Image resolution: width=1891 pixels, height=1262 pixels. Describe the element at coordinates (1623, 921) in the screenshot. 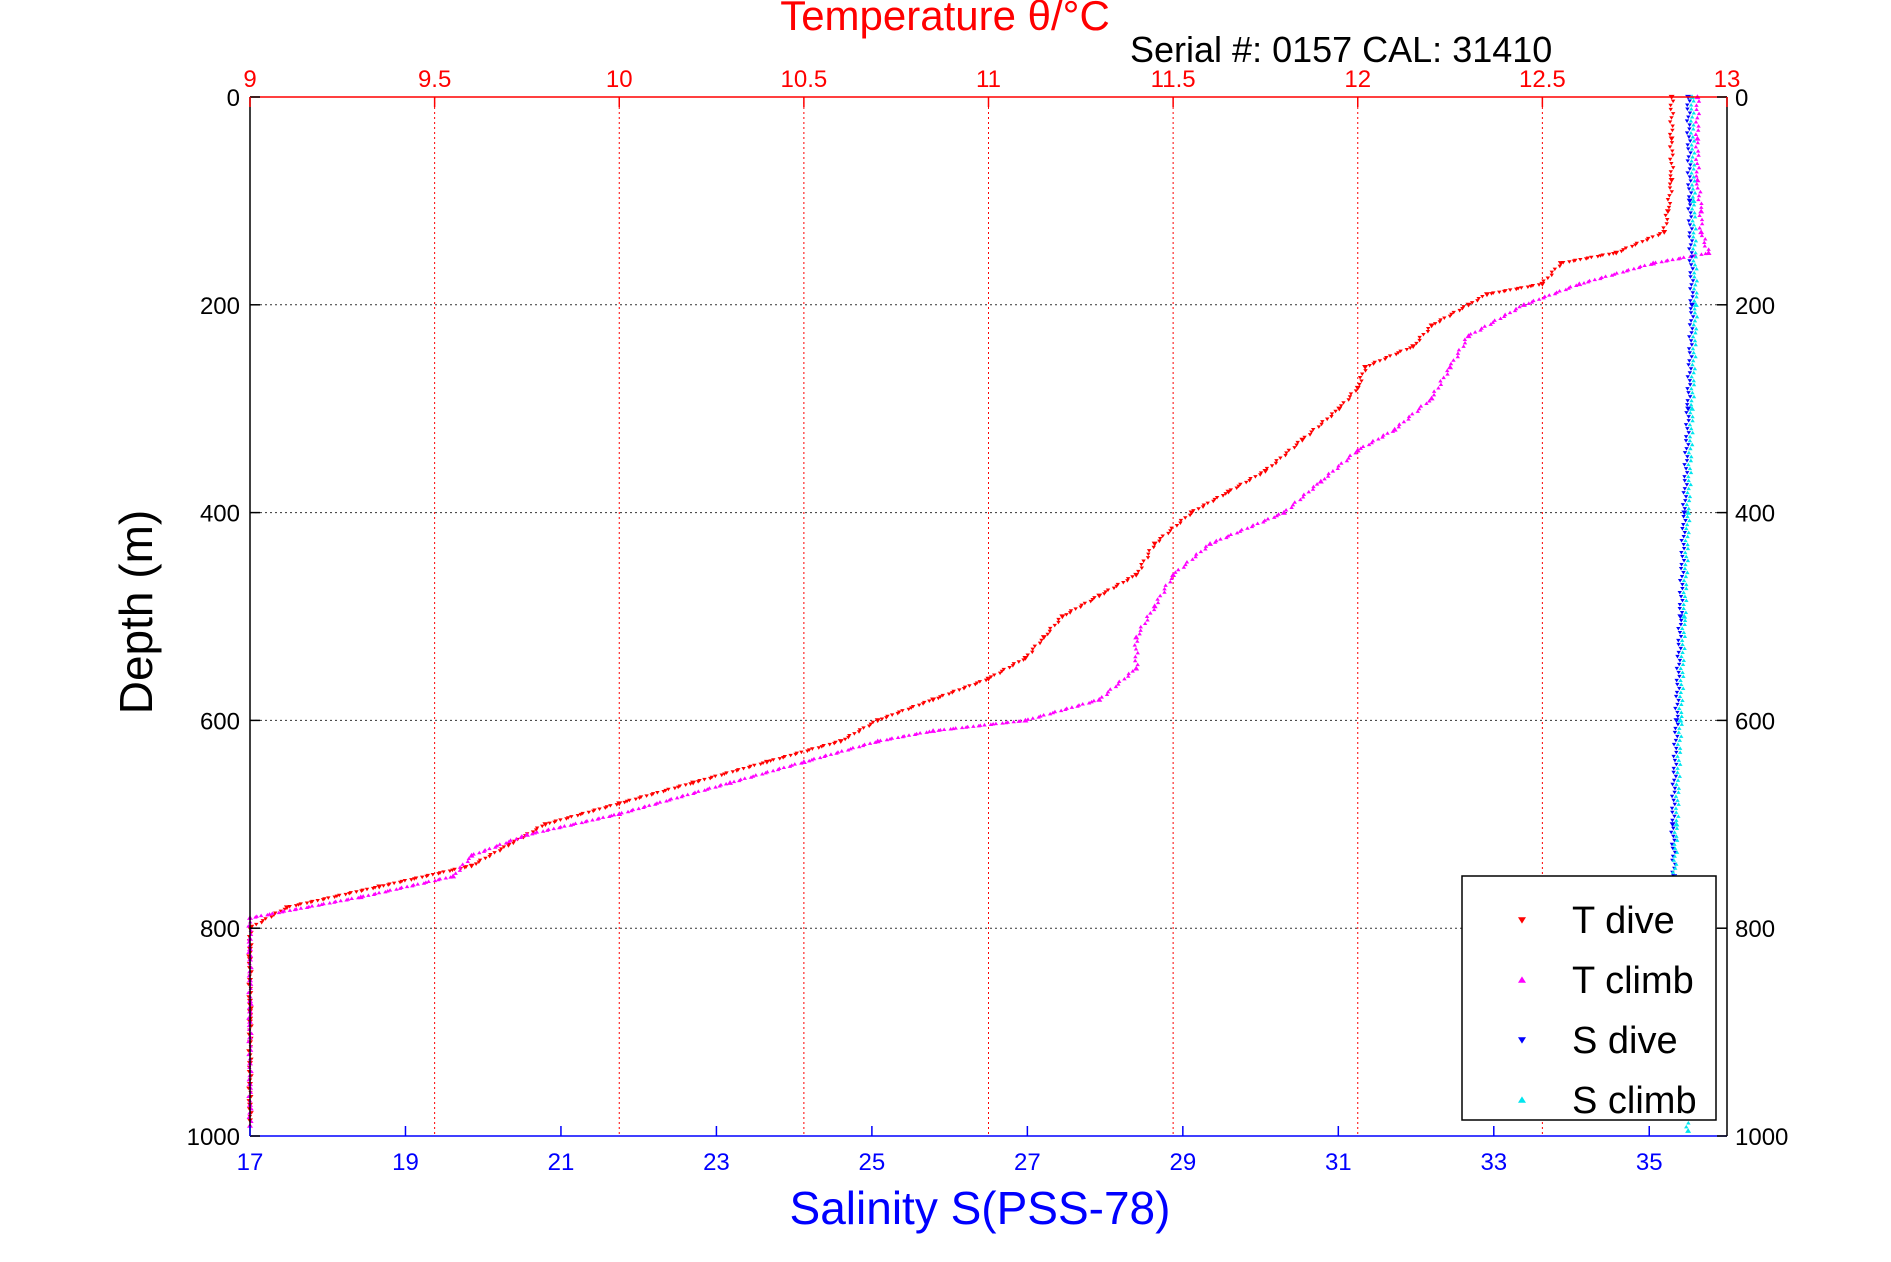

I see `legend-label: T dive` at that location.